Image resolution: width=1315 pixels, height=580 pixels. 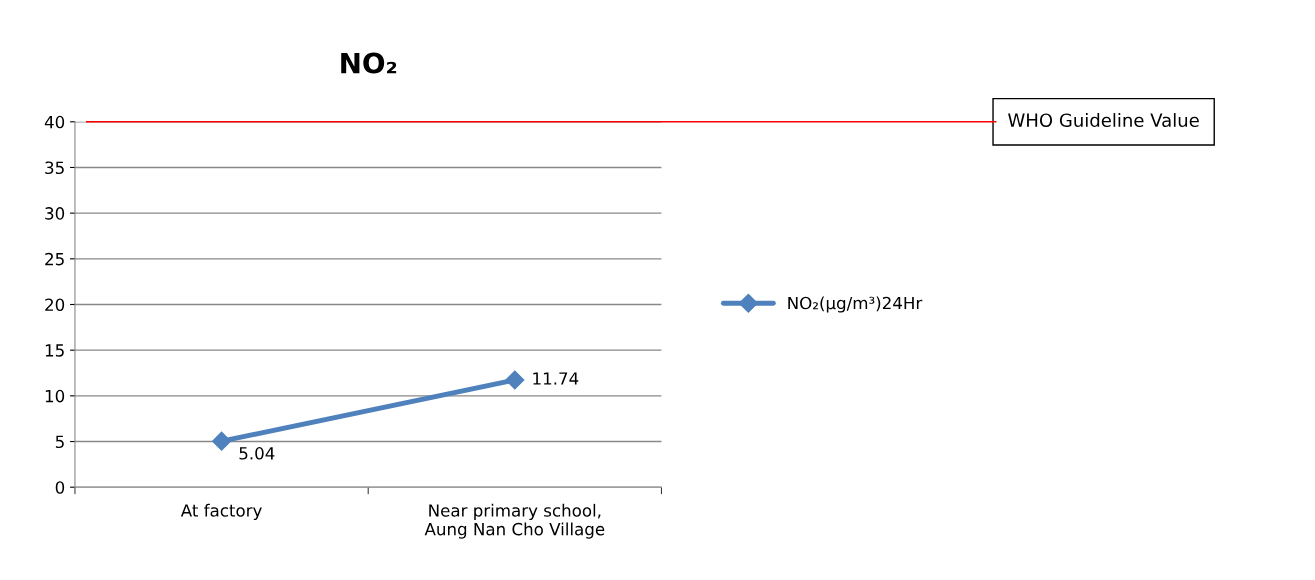 What do you see at coordinates (55, 305) in the screenshot?
I see `y-tick-label: 20` at bounding box center [55, 305].